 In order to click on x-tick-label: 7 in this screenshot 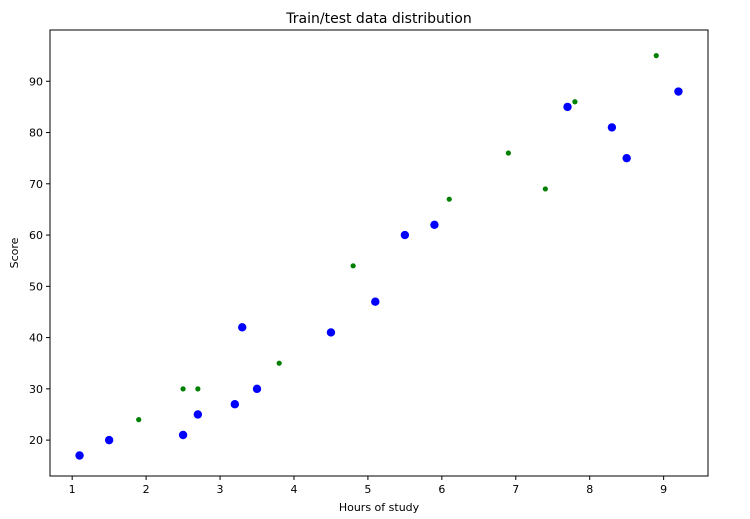, I will do `click(515, 489)`.